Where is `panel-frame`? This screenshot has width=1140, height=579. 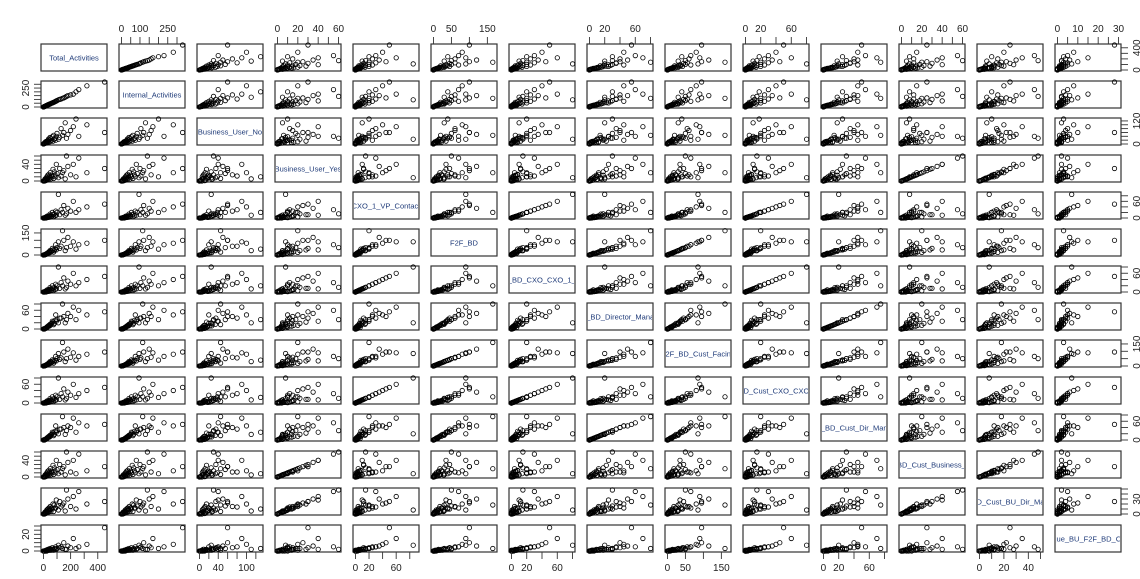 panel-frame is located at coordinates (1088, 168).